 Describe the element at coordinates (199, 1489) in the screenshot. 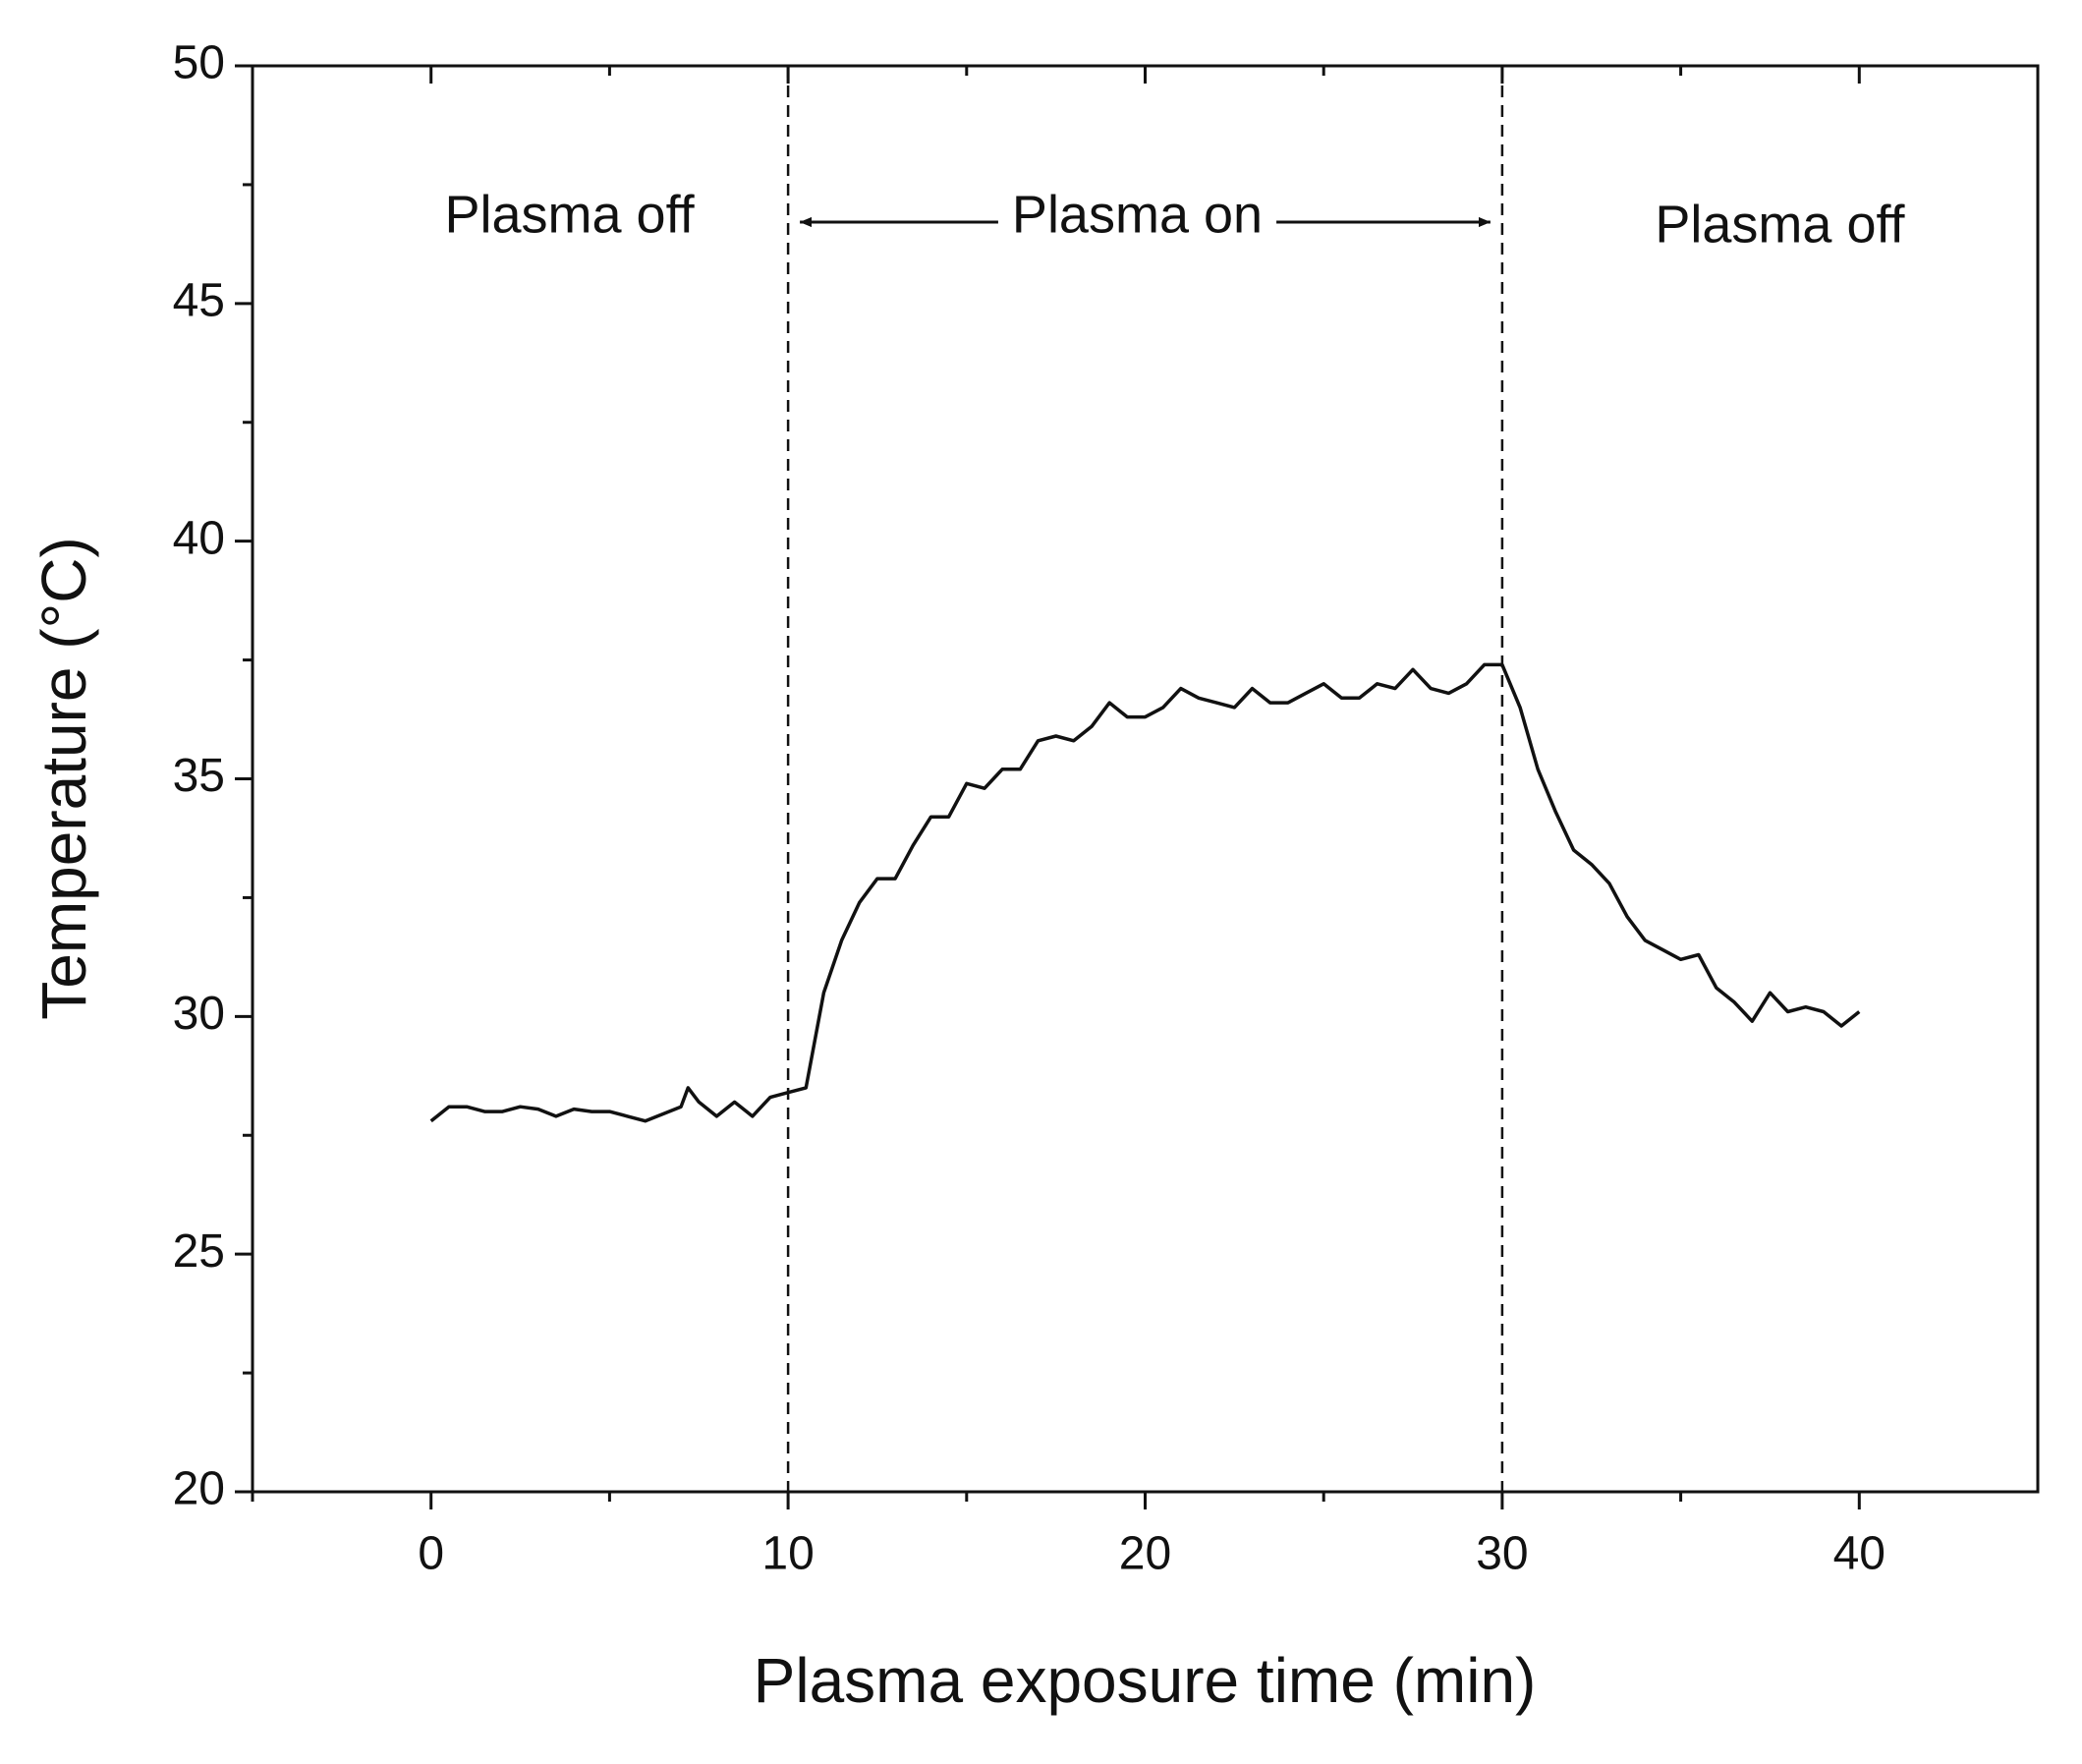

I see `y-tick-label: 20` at that location.